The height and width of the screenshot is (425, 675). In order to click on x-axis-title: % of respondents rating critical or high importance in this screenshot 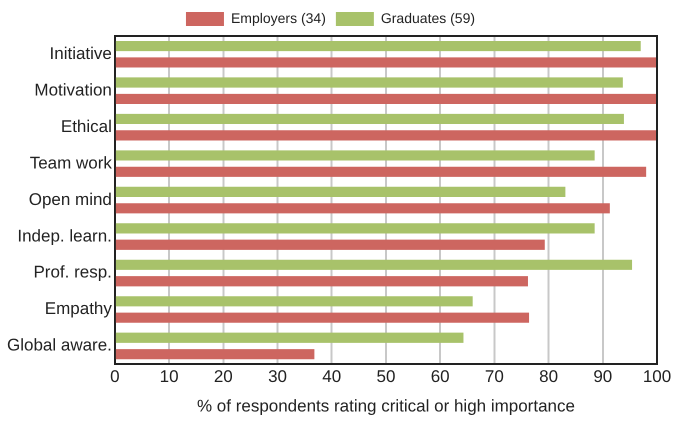, I will do `click(385, 406)`.